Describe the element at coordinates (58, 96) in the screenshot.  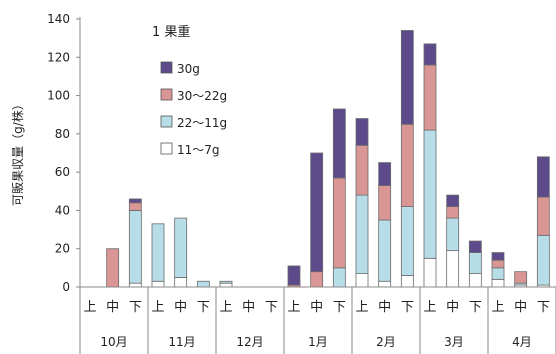
I see `y-tick-label: 100` at that location.